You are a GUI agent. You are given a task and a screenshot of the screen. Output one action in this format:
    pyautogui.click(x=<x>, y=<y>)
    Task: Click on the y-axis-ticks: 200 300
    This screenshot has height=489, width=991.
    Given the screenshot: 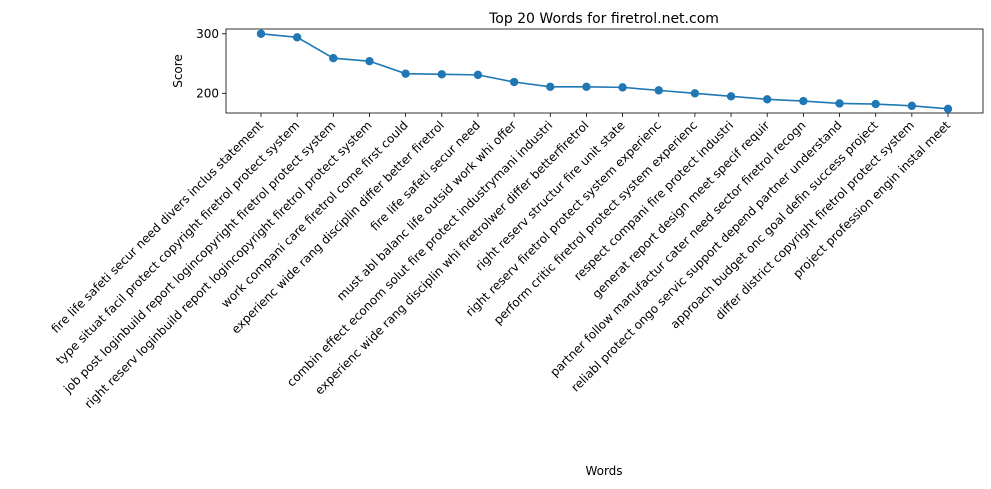 What is the action you would take?
    pyautogui.click(x=211, y=63)
    